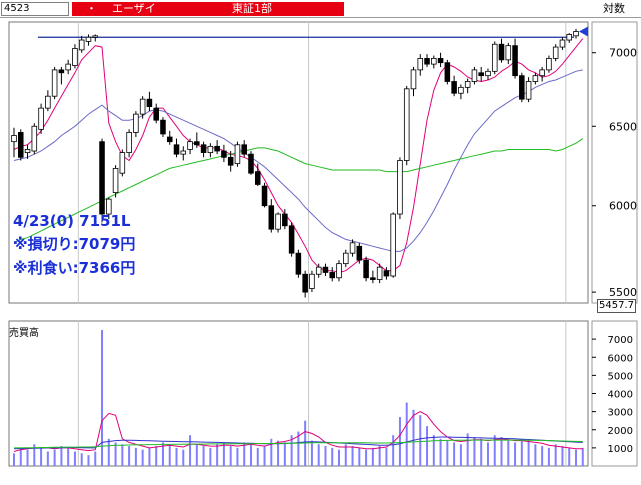 The image size is (641, 485). Describe the element at coordinates (623, 53) in the screenshot. I see `price-tick-label: 7000` at that location.